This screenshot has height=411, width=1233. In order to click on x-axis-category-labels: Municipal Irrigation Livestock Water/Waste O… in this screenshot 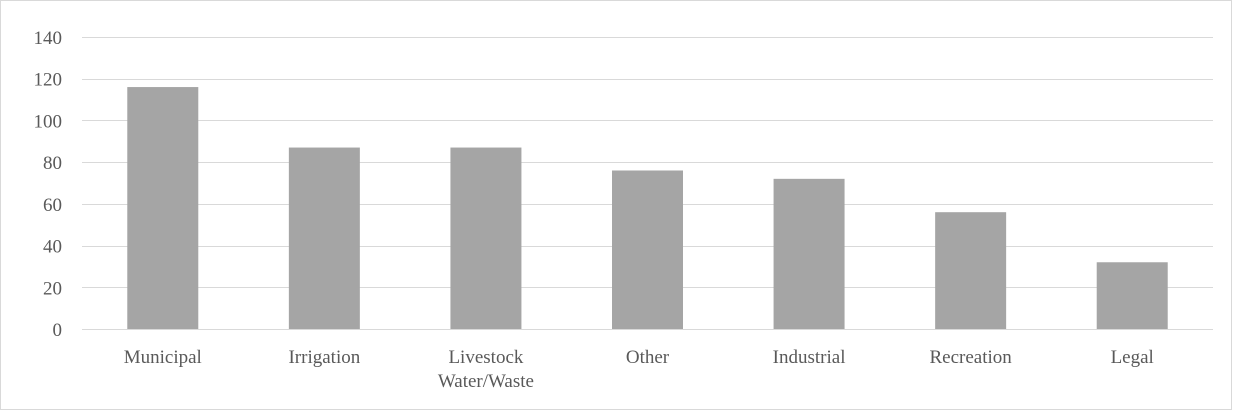, I will do `click(639, 369)`.